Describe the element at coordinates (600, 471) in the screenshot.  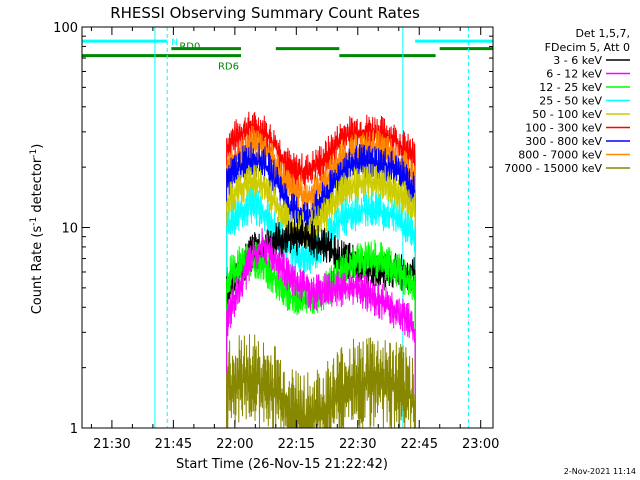
I see `footer-date: 2-Nov-2021 11:14` at that location.